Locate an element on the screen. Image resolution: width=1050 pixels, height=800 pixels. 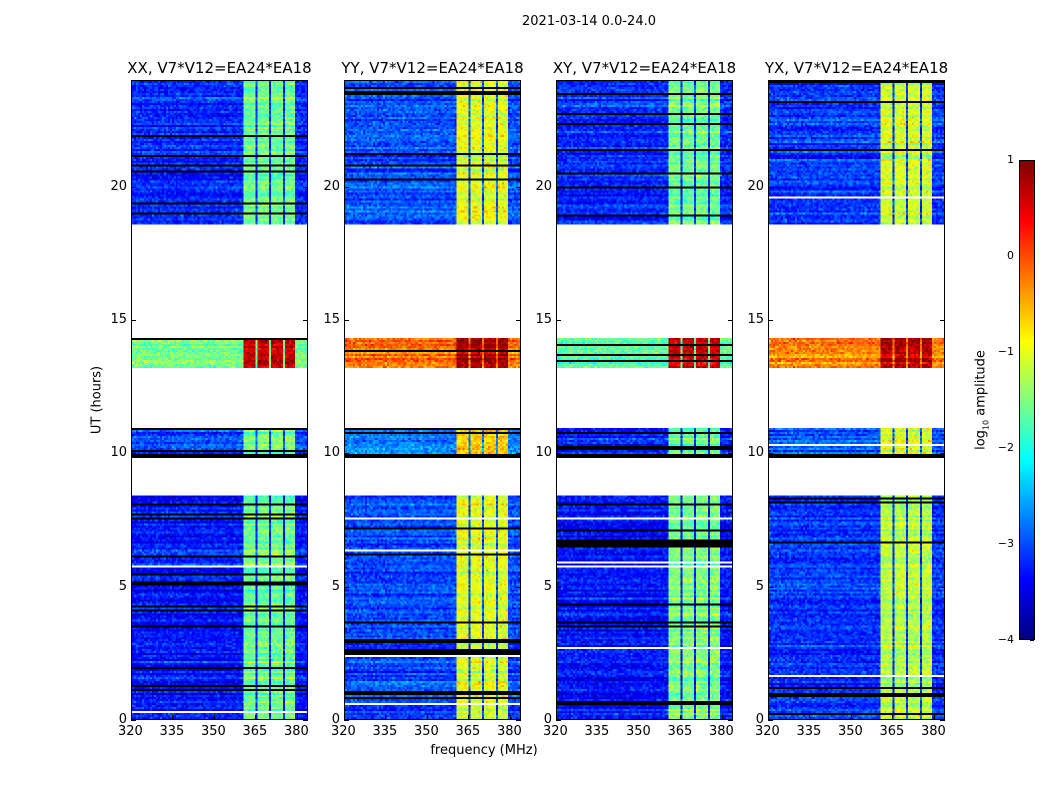
colorbar-label-log: log is located at coordinates (981, 440).